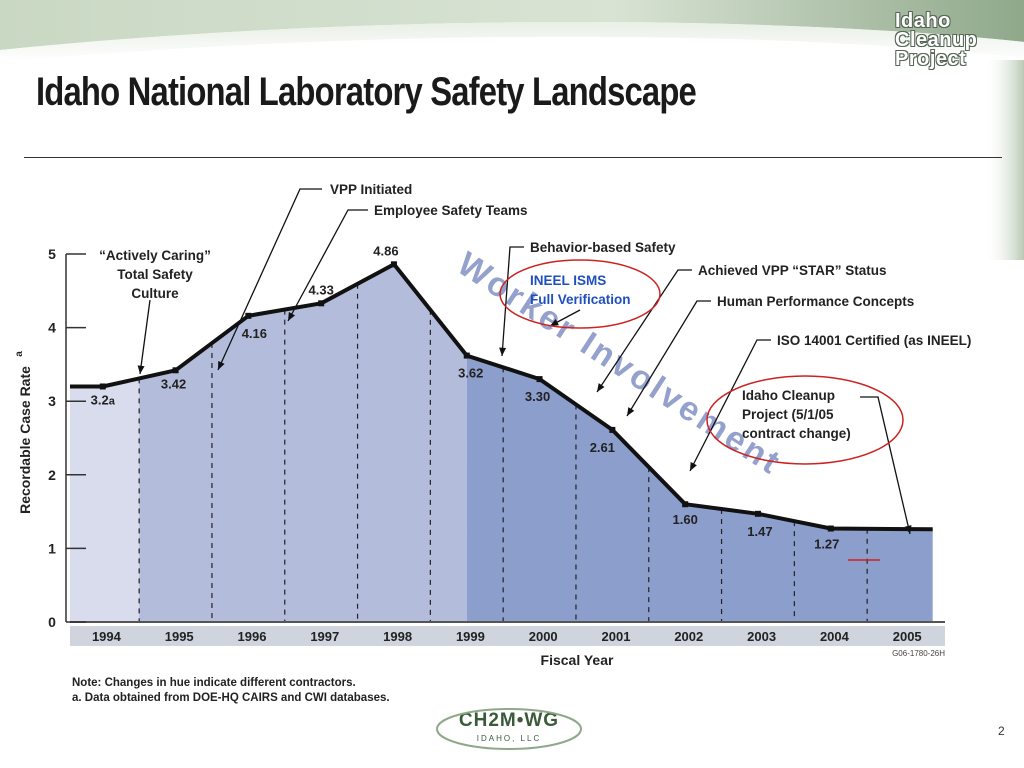 This screenshot has width=1024, height=768. I want to click on y-tick-label: 1, so click(52, 548).